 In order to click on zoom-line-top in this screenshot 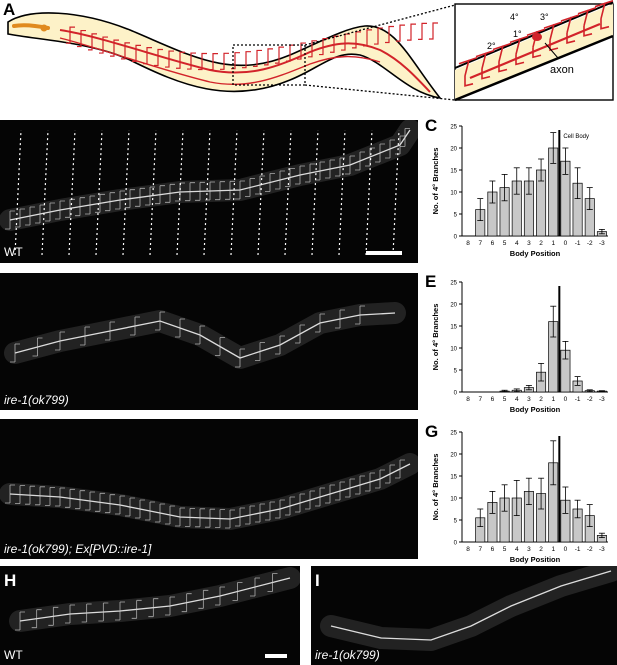, I will do `click(380, 25)`.